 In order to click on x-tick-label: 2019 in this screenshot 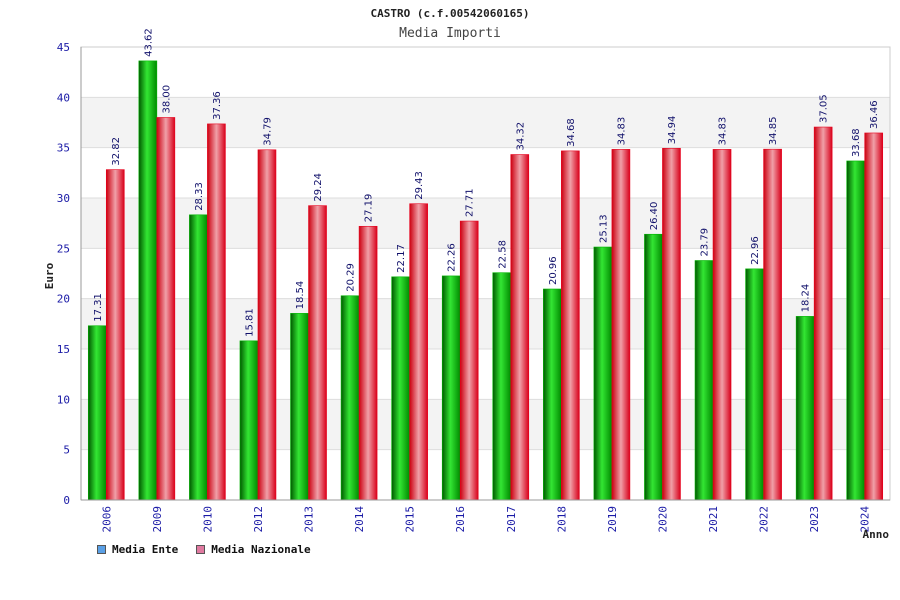, I will do `click(612, 519)`.